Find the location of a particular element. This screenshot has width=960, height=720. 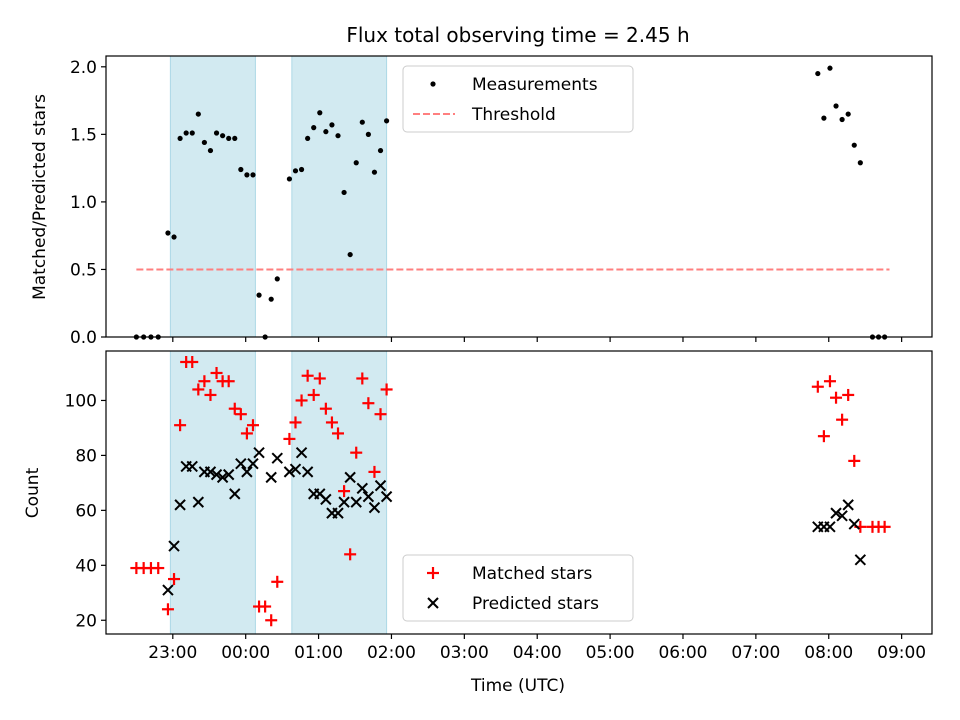

x-tick-label: 00:00 is located at coordinates (245, 653).